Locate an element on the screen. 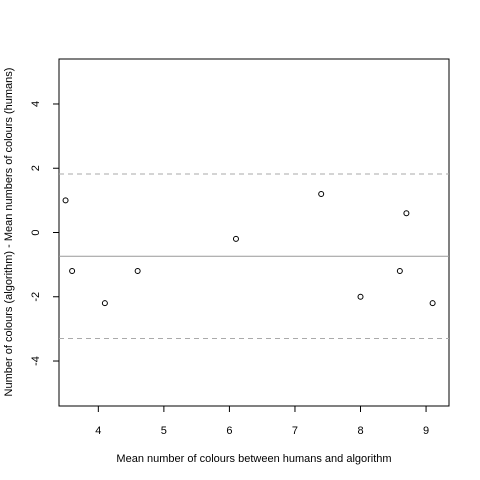 This screenshot has height=480, width=480. x-axis: 4 5 6 7 8 9 is located at coordinates (262, 421).